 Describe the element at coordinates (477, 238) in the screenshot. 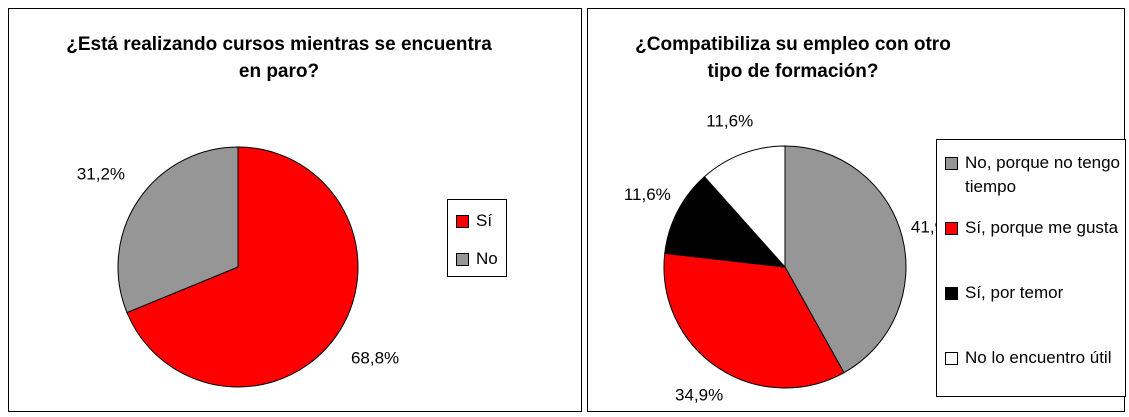

I see `legend: Sí No` at that location.